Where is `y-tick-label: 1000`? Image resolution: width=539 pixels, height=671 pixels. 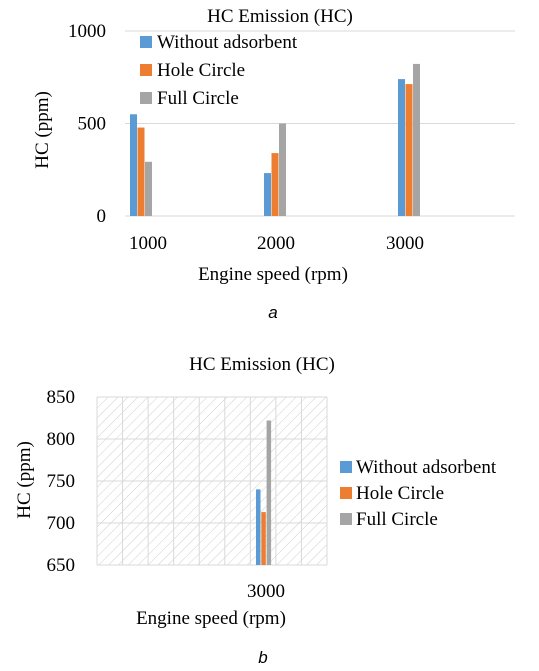
y-tick-label: 1000 is located at coordinates (87, 31).